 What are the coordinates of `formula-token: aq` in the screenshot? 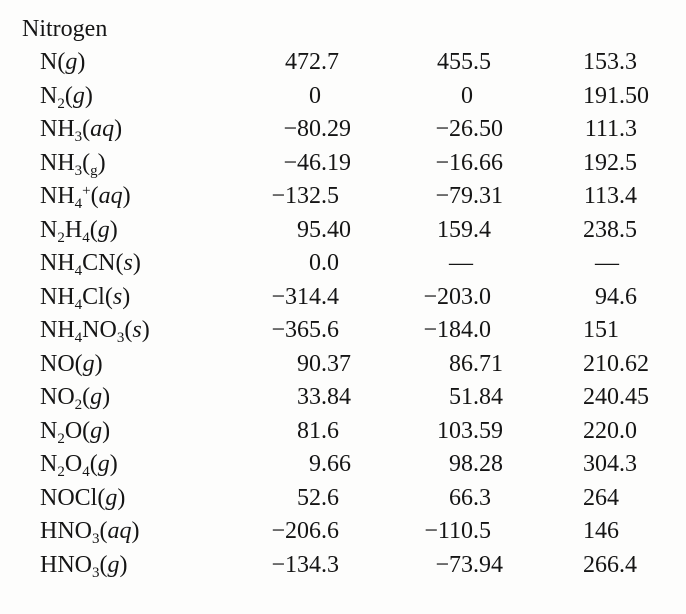 It's located at (110, 196).